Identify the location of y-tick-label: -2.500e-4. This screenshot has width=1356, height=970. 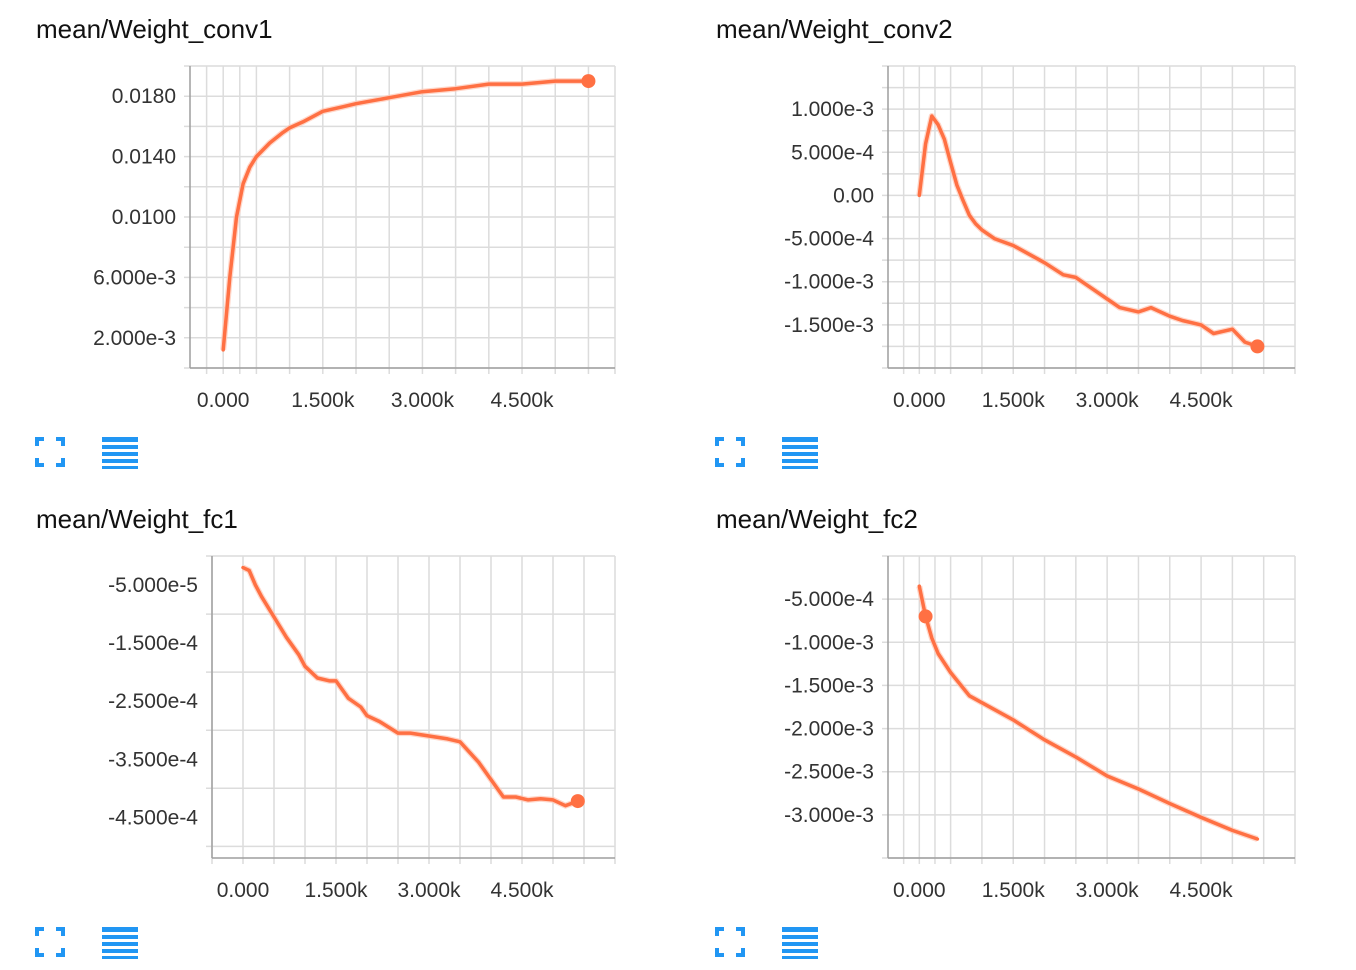
(153, 701).